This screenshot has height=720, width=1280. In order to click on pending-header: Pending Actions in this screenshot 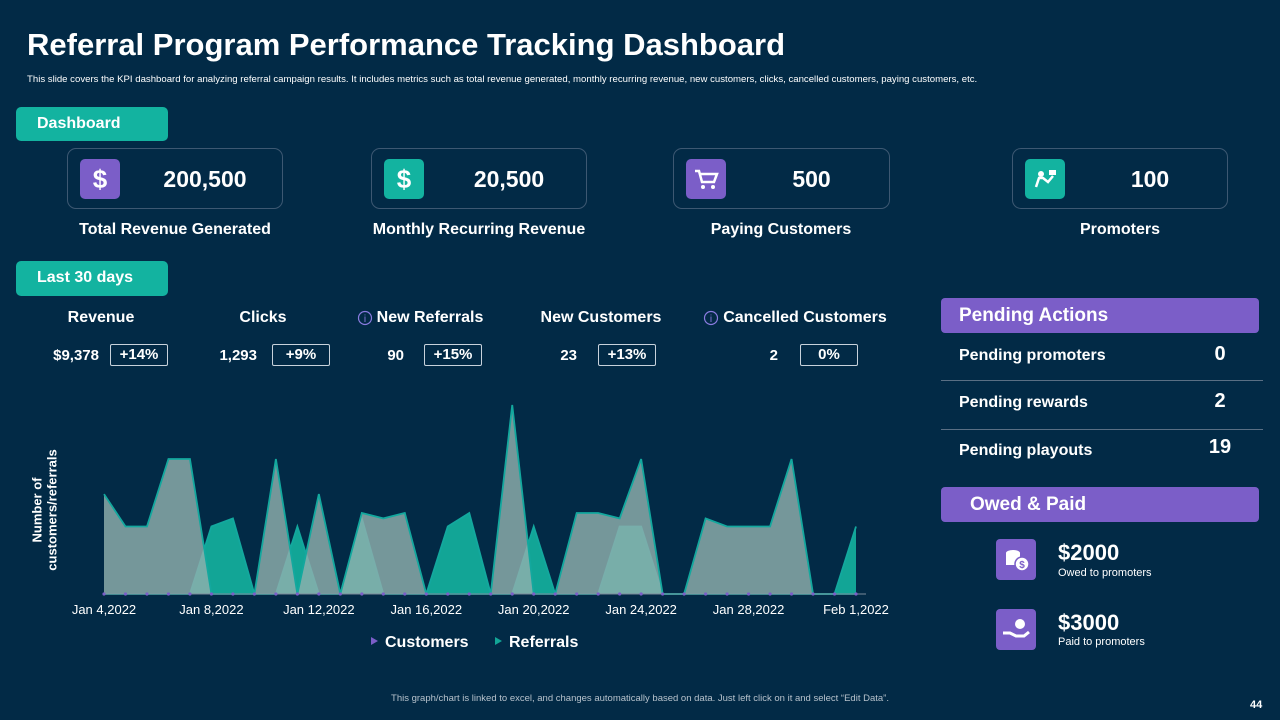, I will do `click(1100, 315)`.